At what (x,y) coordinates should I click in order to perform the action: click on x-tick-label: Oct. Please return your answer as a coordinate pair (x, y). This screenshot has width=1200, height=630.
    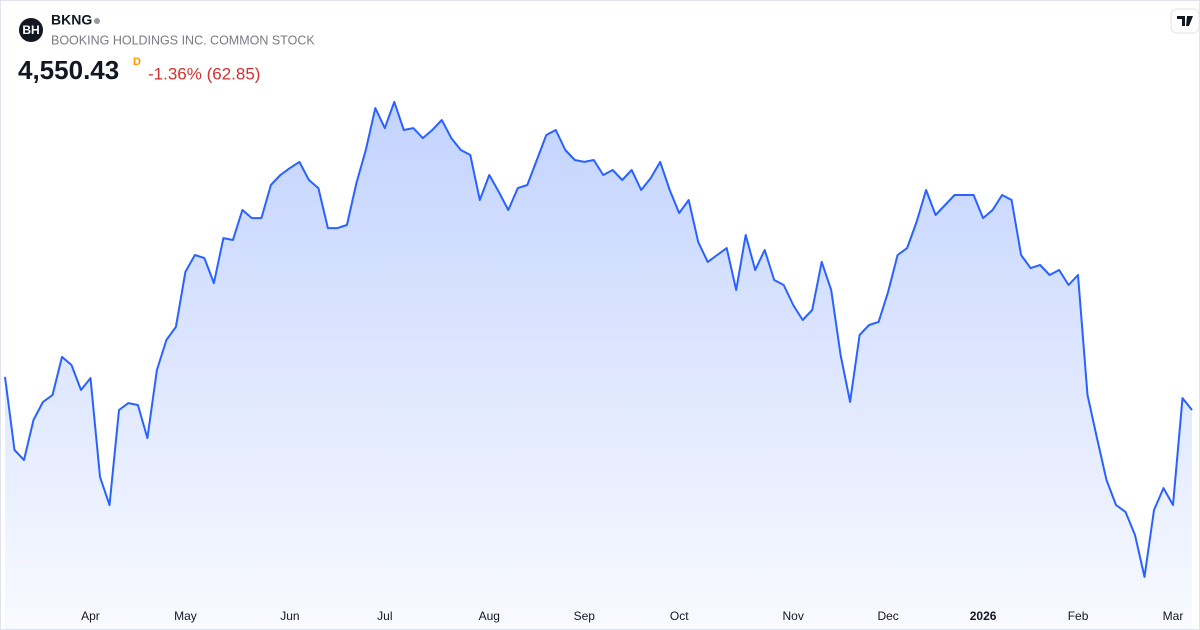
    Looking at the image, I should click on (679, 616).